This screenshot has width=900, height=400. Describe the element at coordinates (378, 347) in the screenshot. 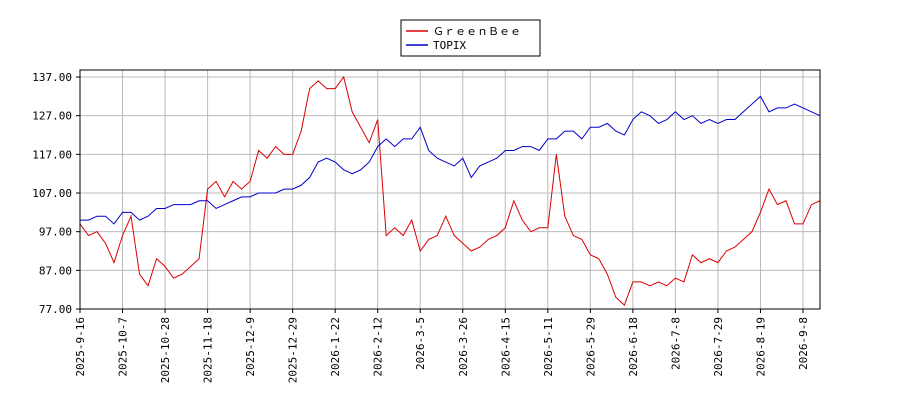

I see `x-tick-label: 2026-2-12` at that location.